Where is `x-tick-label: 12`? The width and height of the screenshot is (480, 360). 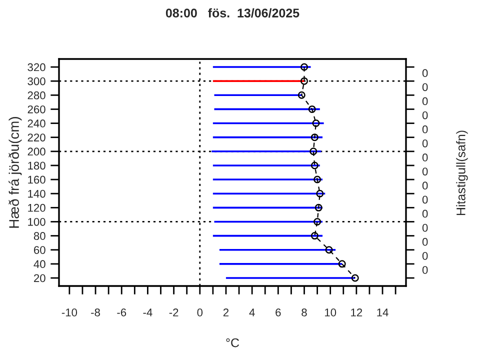
x-tick-label: 12 is located at coordinates (356, 312).